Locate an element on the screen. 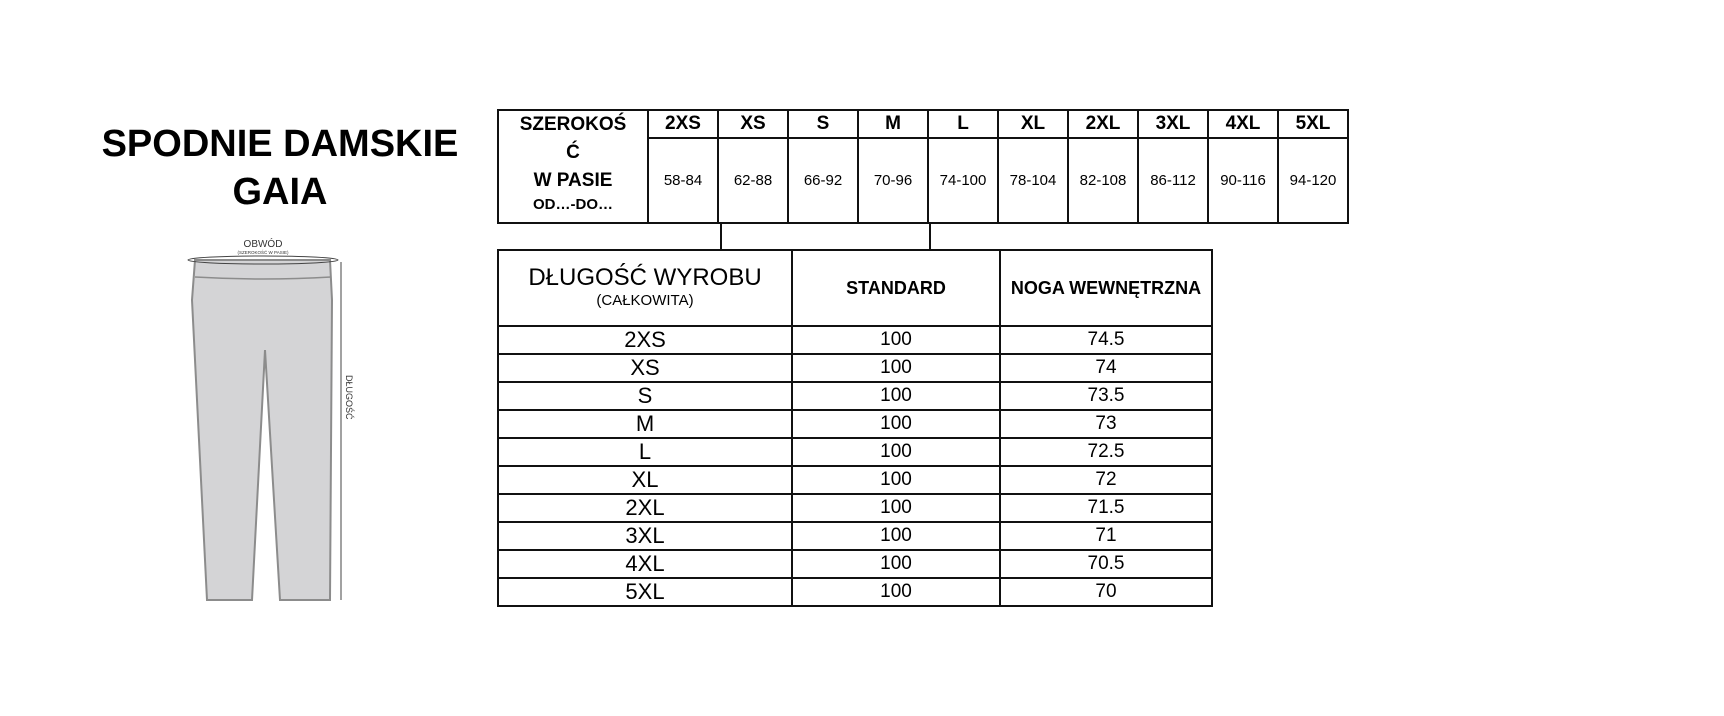 This screenshot has width=1724, height=716. range-cell: 86-112 is located at coordinates (1173, 180).